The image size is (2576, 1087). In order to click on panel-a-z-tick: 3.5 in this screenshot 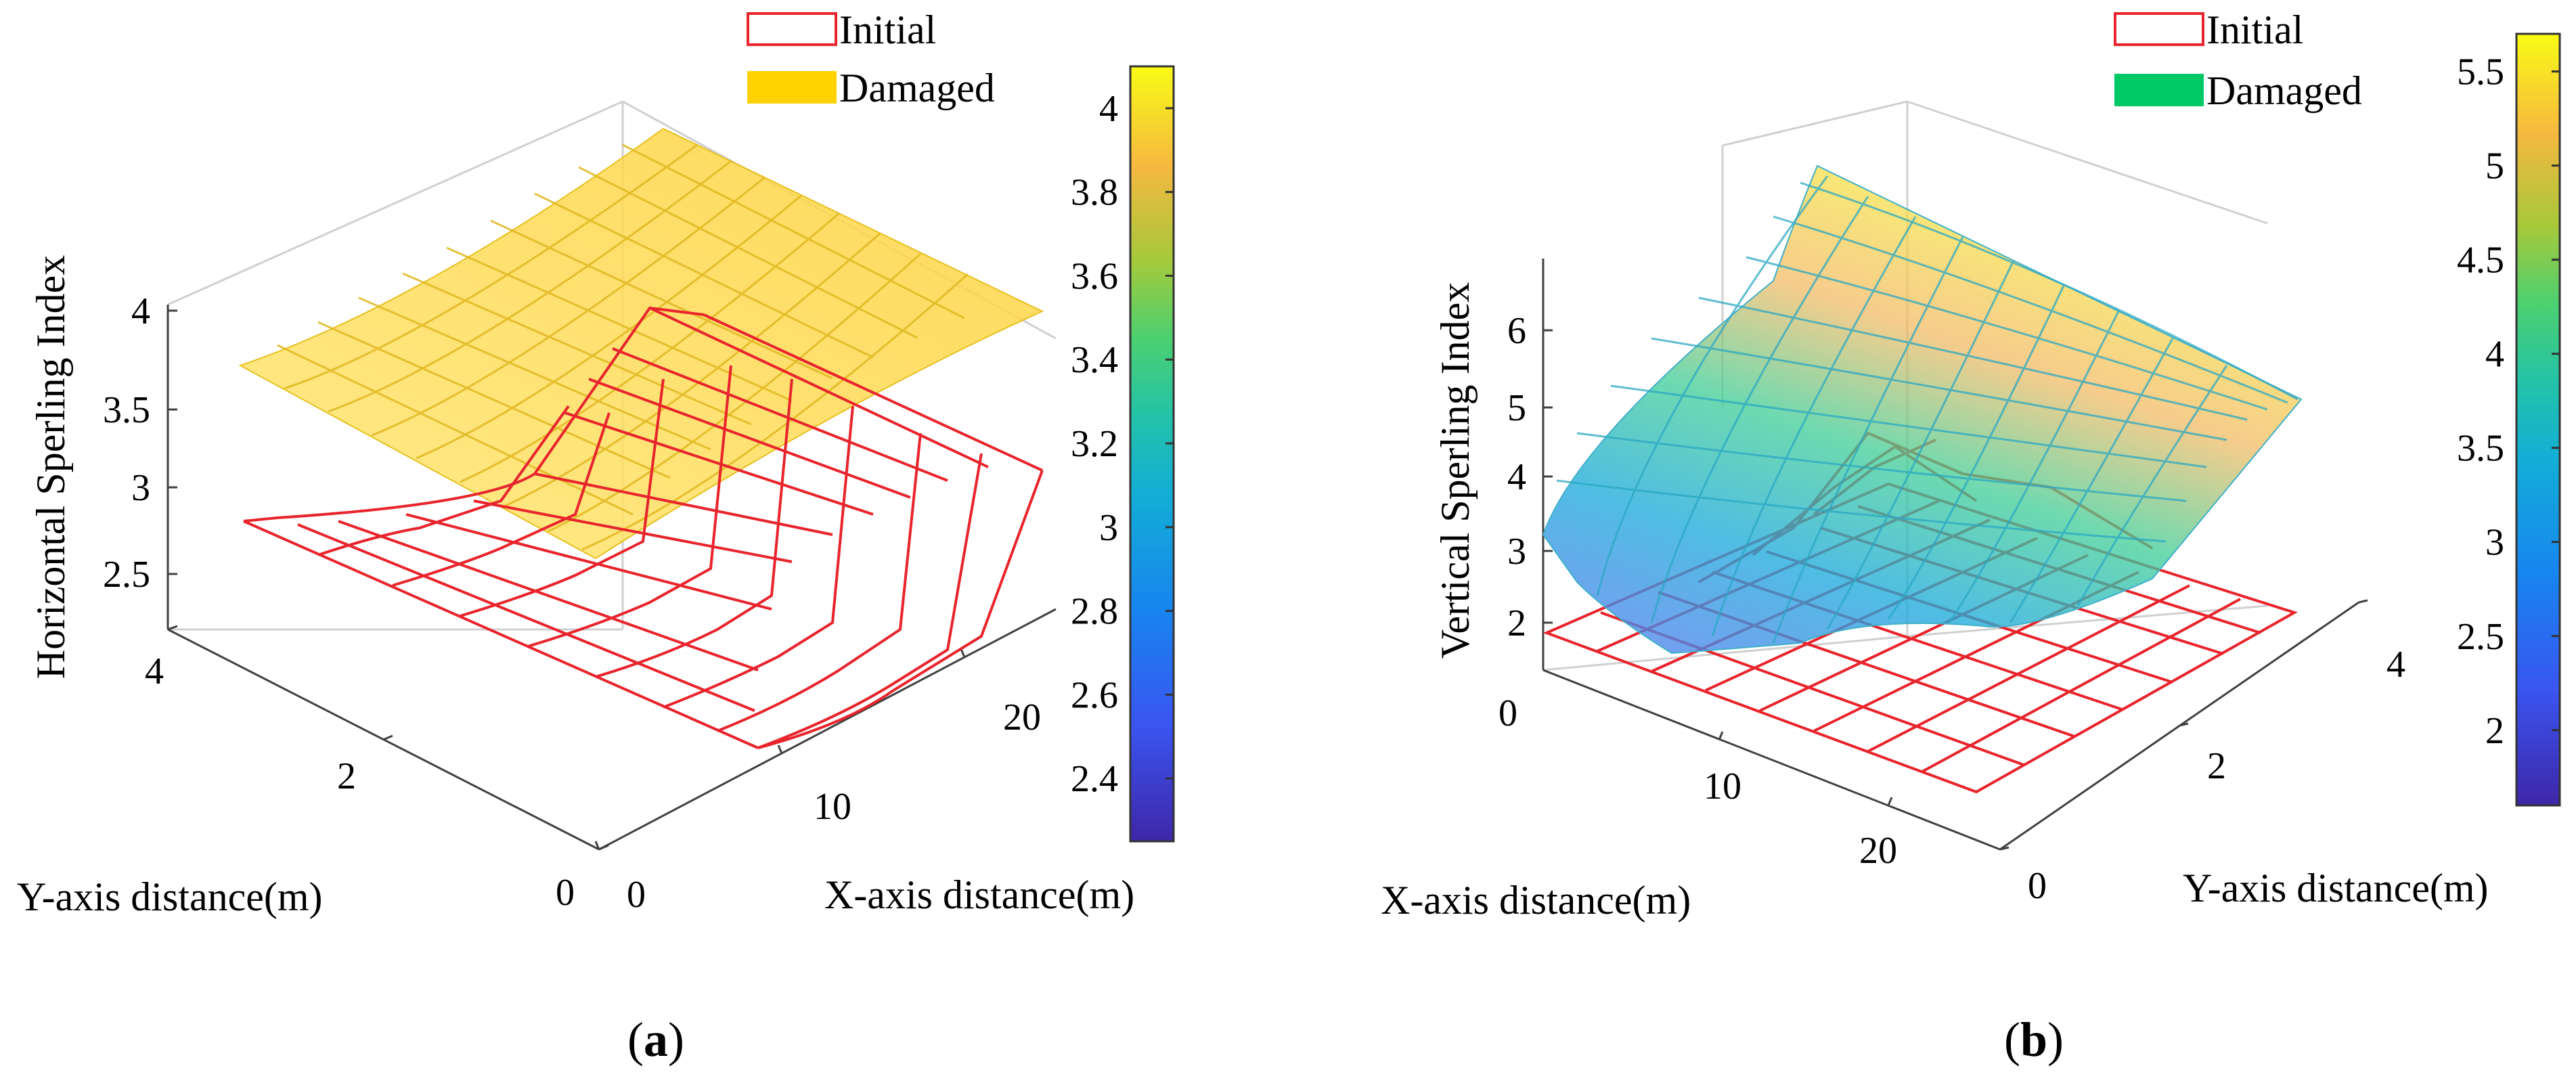, I will do `click(126, 410)`.